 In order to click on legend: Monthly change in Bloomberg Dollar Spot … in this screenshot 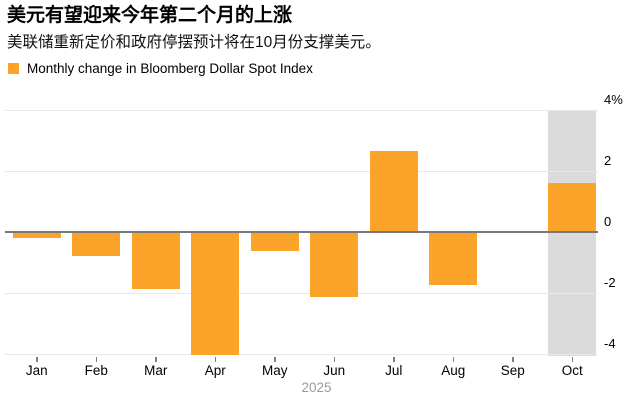, I will do `click(160, 68)`.